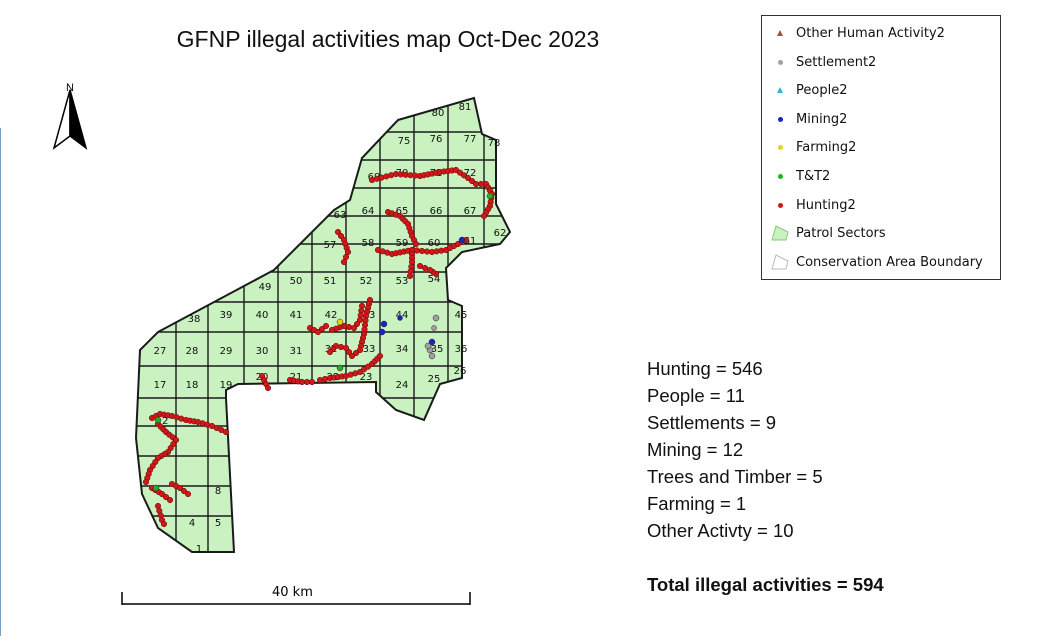 Image resolution: width=1042 pixels, height=636 pixels. I want to click on stat-other: Other Activty = 10, so click(720, 530).